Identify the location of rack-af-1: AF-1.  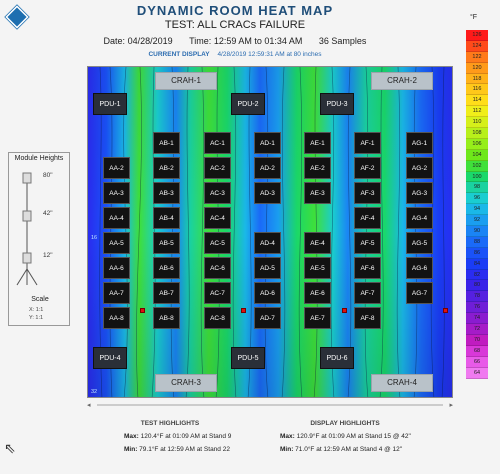
(367, 143).